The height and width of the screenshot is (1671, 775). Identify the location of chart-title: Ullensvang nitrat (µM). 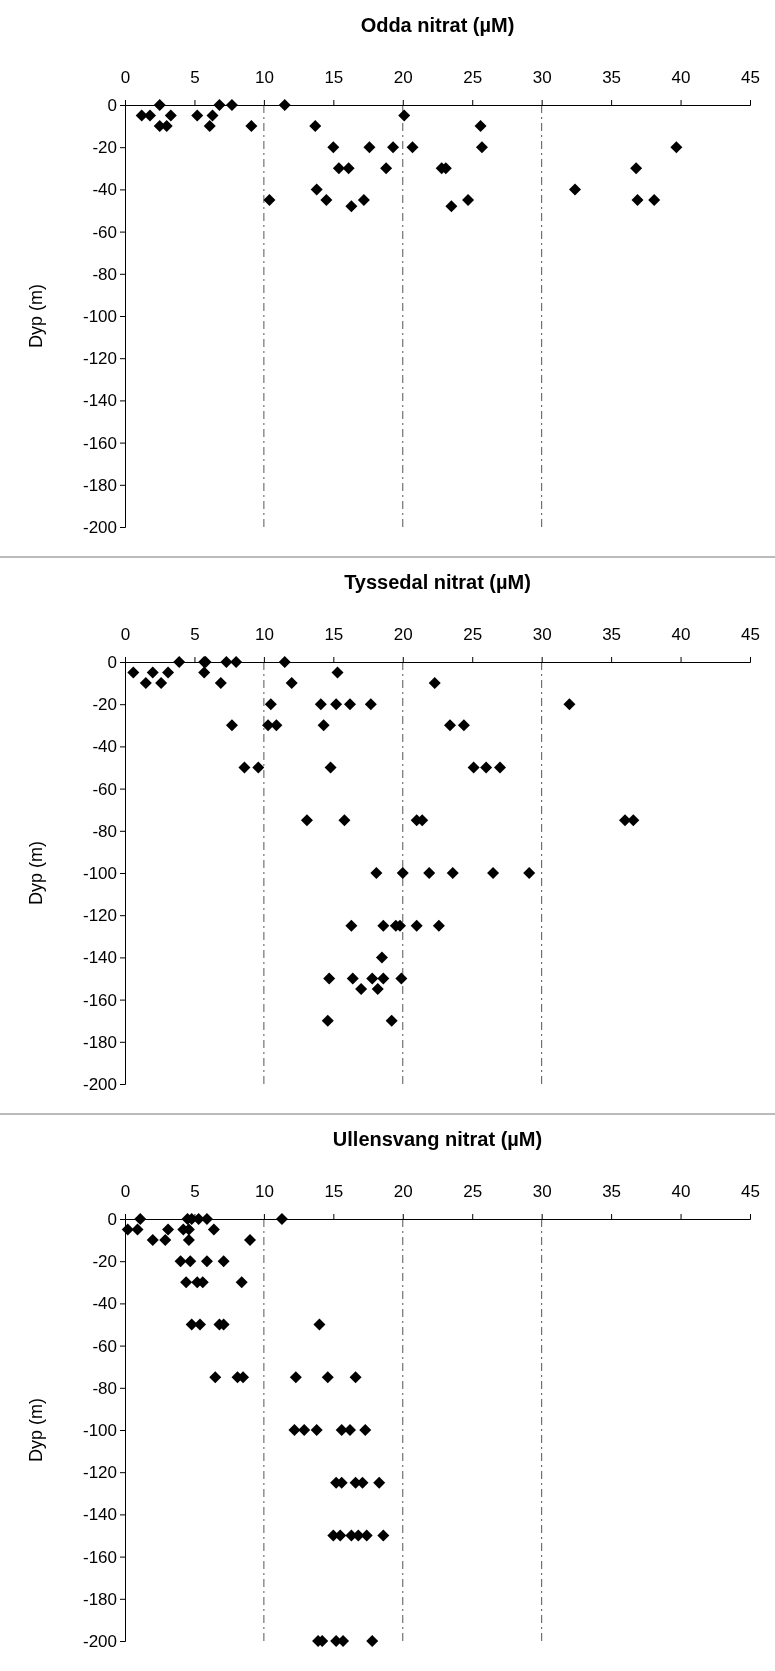
(437, 1139).